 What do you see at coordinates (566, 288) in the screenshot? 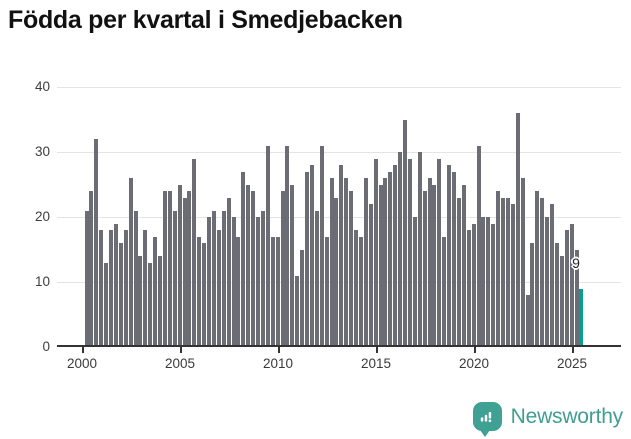
I see `bar-2024-q3` at bounding box center [566, 288].